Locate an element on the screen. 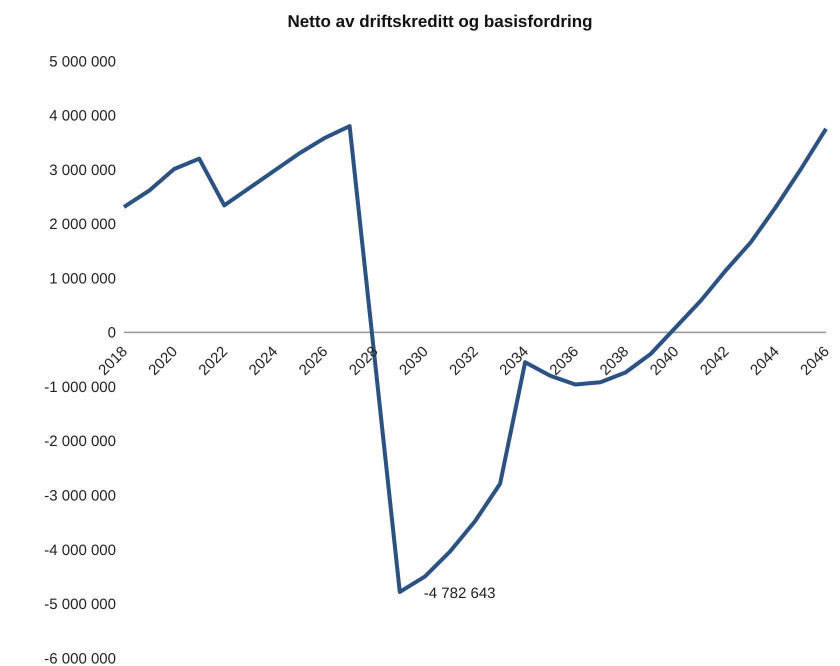 The image size is (840, 666). y-tick-label: 1 000 000 is located at coordinates (82, 279).